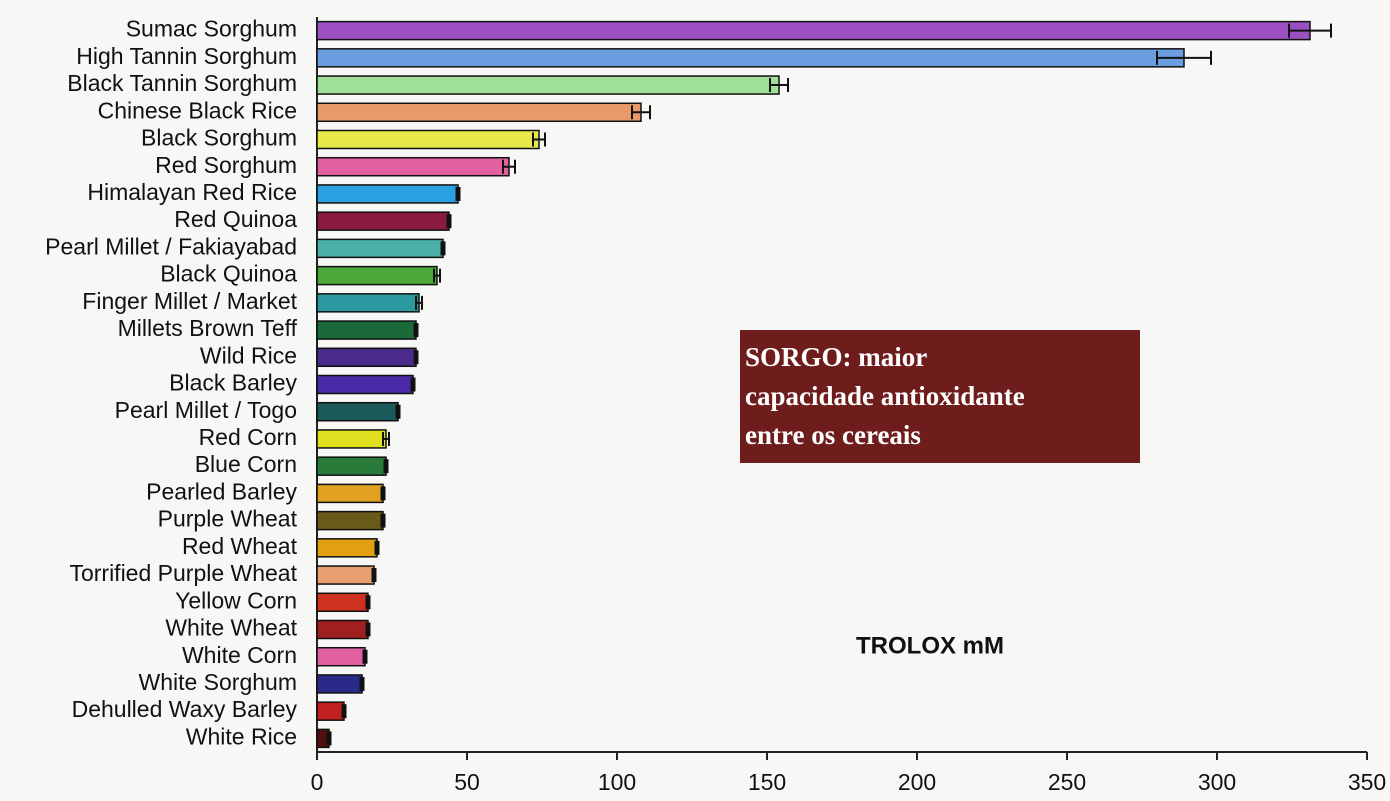 Image resolution: width=1390 pixels, height=801 pixels. What do you see at coordinates (236, 600) in the screenshot?
I see `y-tick-label: Yellow Corn` at bounding box center [236, 600].